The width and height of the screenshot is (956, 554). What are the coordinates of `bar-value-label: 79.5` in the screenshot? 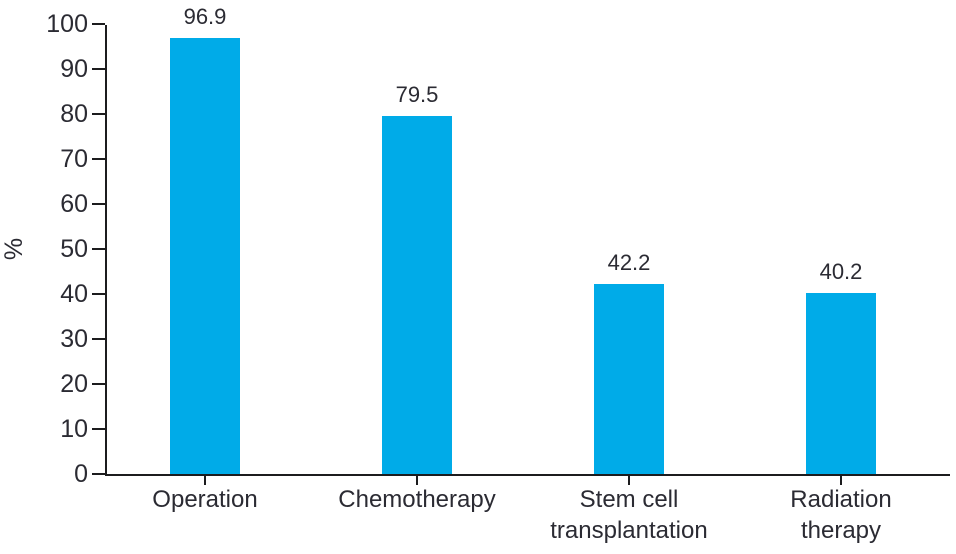 It's located at (417, 95).